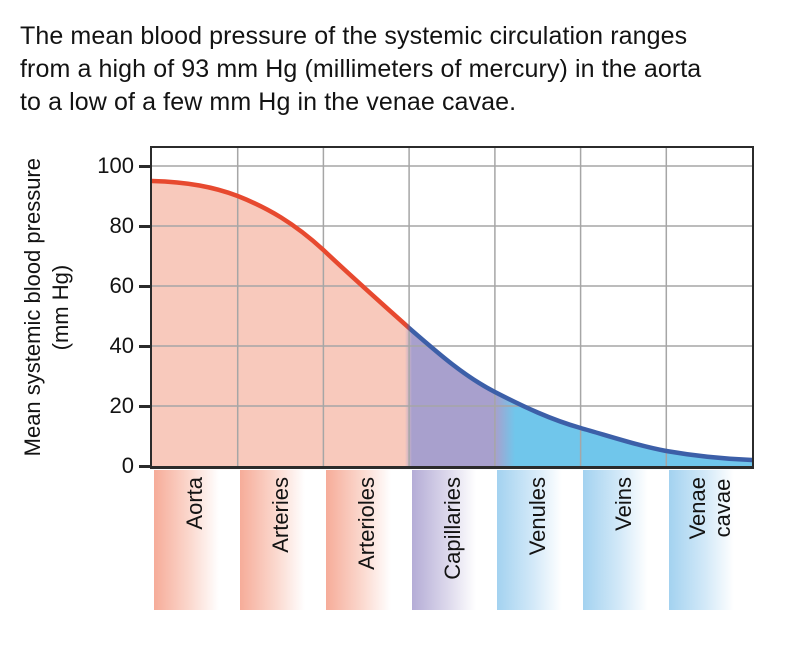 The height and width of the screenshot is (666, 798). I want to click on band-label-arterioles: Arterioles, so click(366, 523).